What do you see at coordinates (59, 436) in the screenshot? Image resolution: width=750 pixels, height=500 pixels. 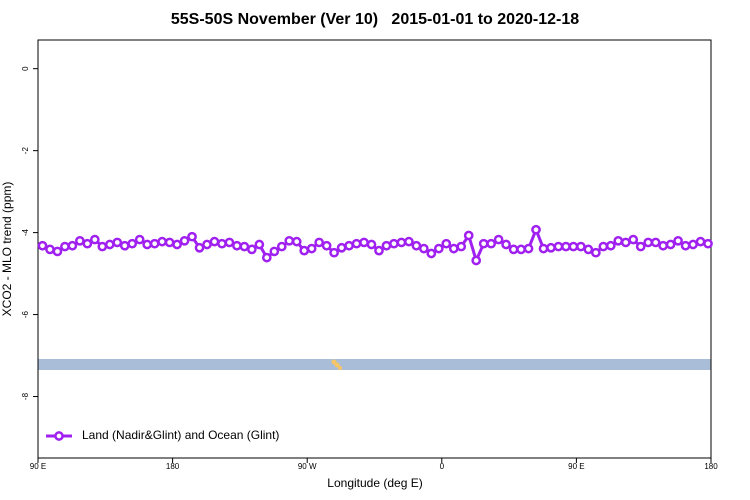 I see `legend-marker` at bounding box center [59, 436].